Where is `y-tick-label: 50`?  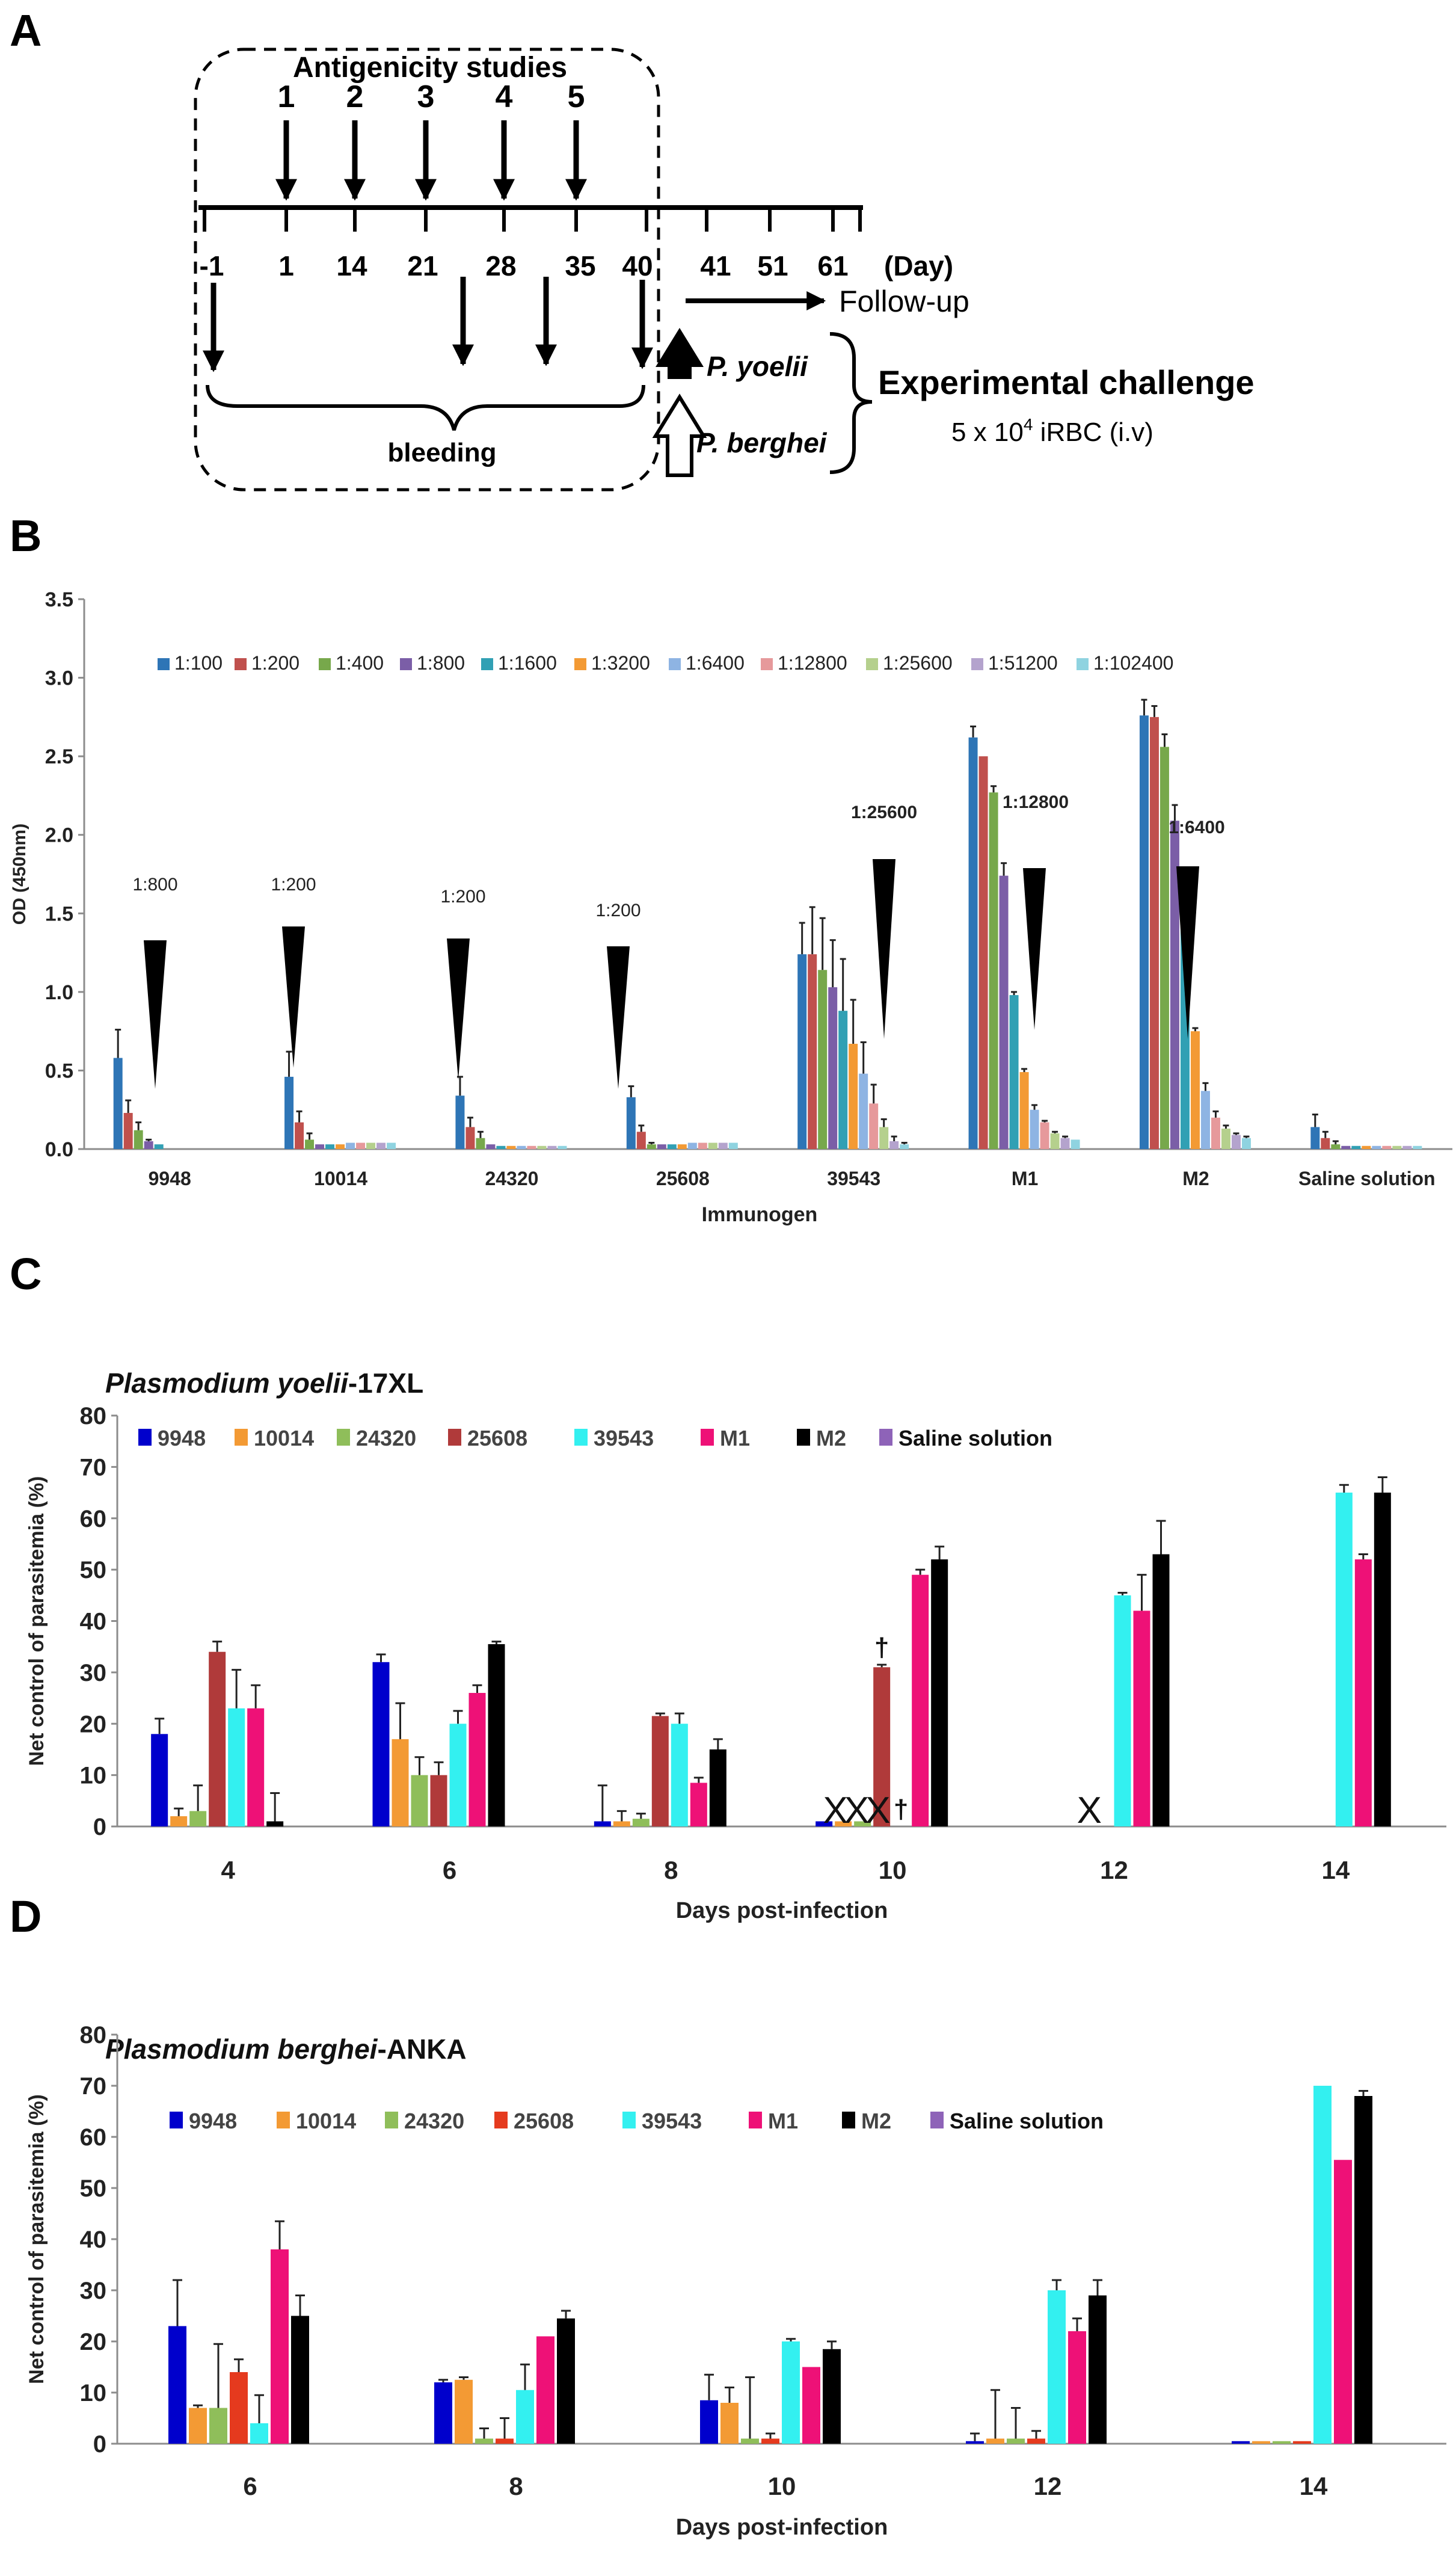 y-tick-label: 50 is located at coordinates (94, 2188).